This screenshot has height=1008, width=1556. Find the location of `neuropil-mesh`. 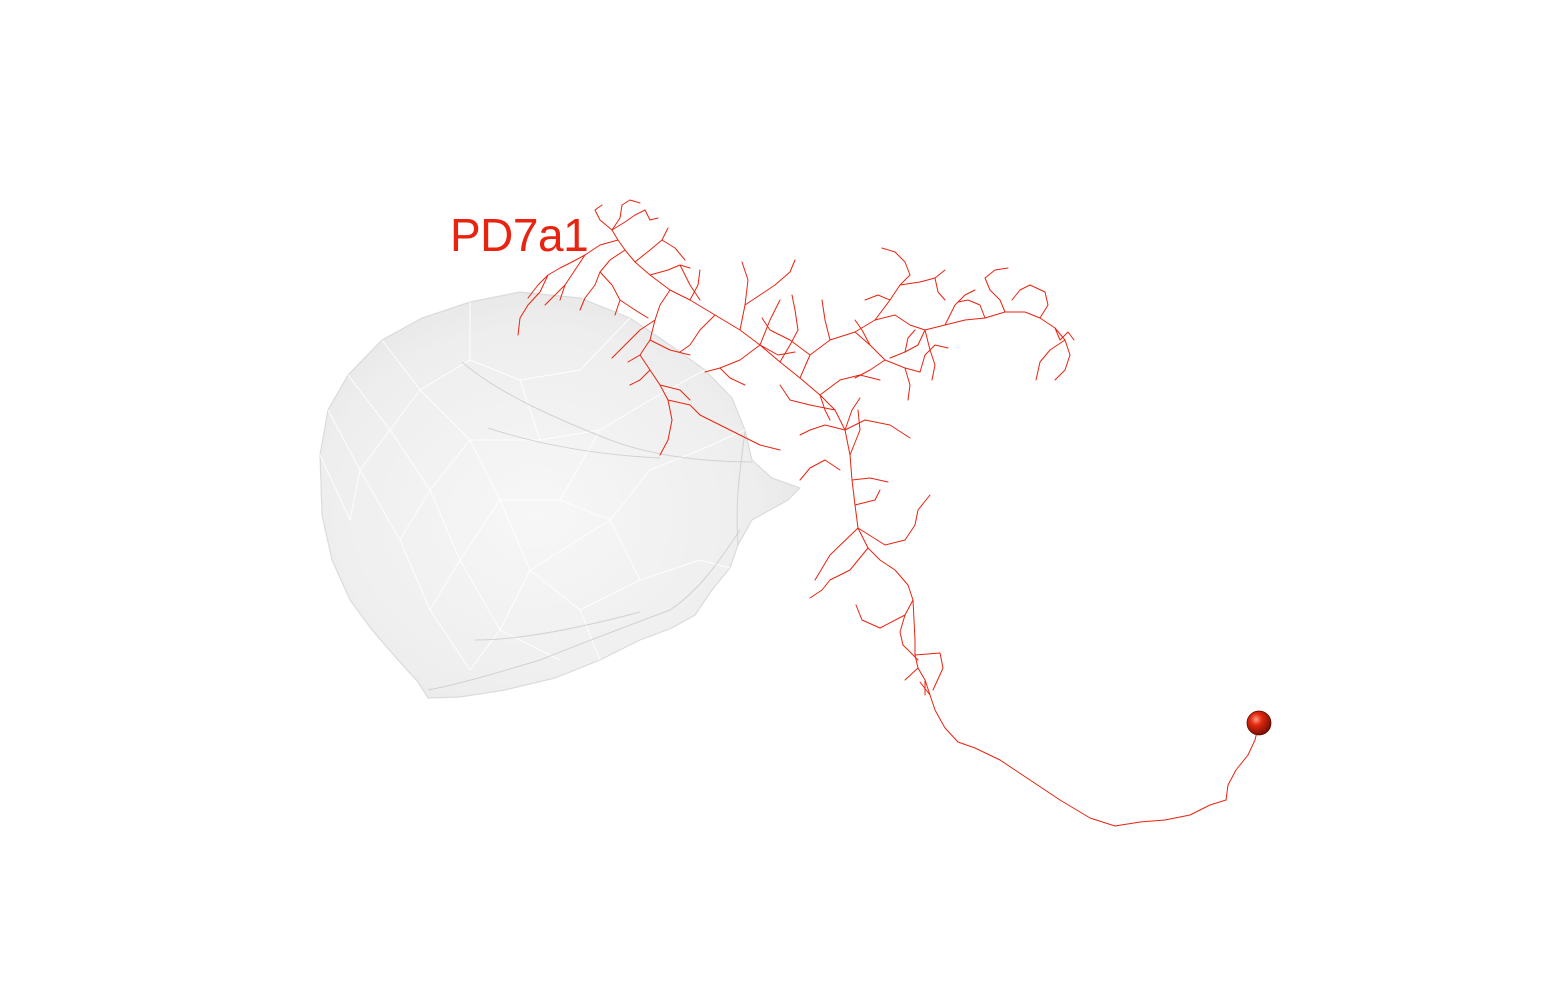

neuropil-mesh is located at coordinates (560, 495).